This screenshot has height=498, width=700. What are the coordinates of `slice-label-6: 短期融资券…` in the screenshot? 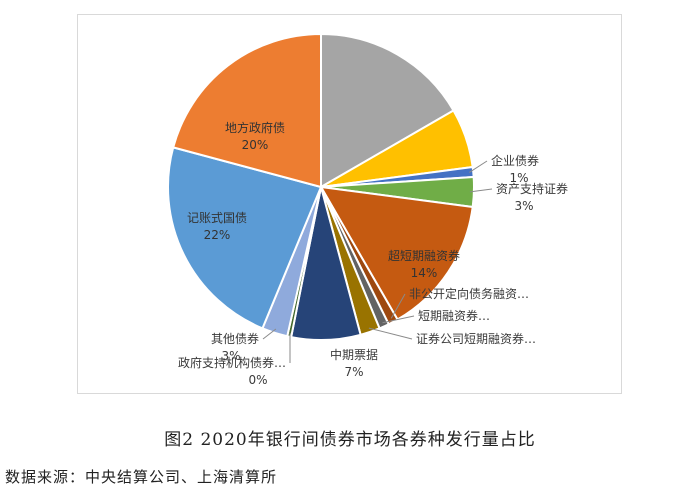 It's located at (454, 315).